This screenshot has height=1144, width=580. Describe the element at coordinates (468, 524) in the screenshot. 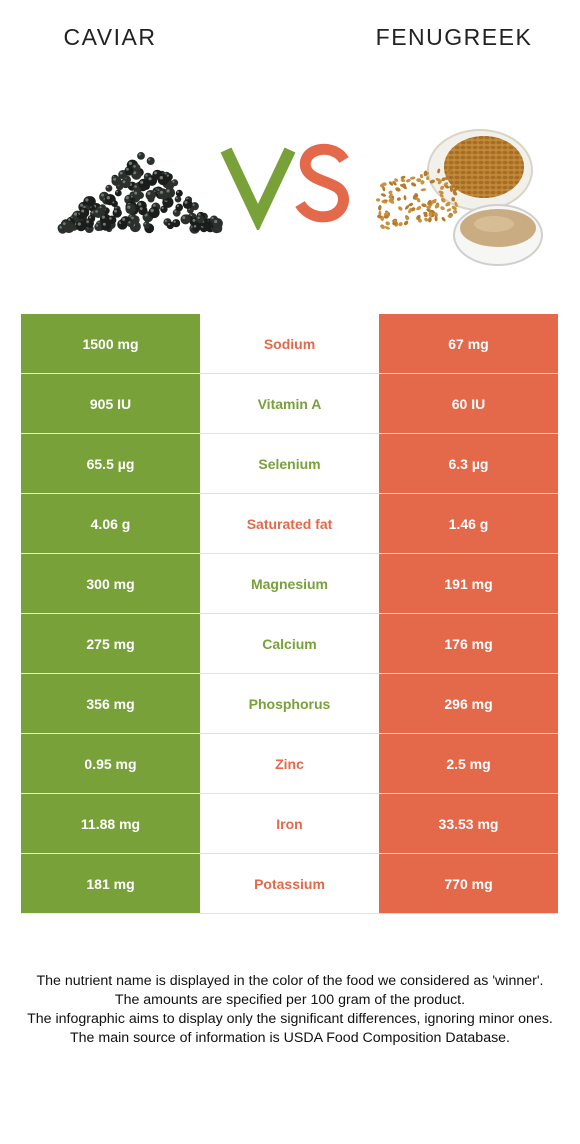

I see `right-value: 1.46 g` at that location.